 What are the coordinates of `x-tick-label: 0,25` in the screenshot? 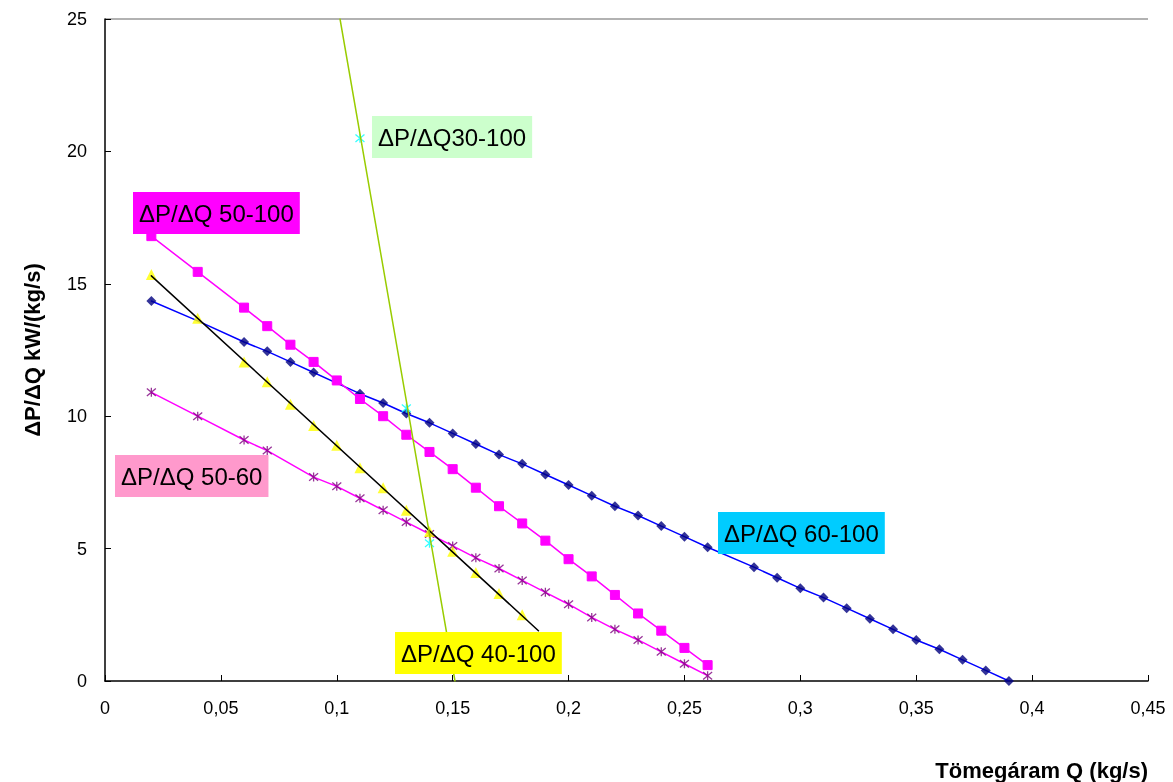 It's located at (684, 708).